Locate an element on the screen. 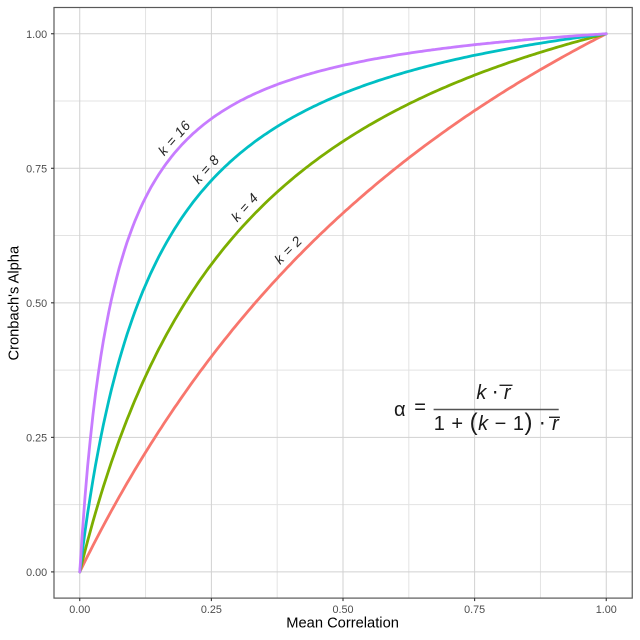  svg-text: 1 + (k − 1) ⋅ r is located at coordinates (497, 422).